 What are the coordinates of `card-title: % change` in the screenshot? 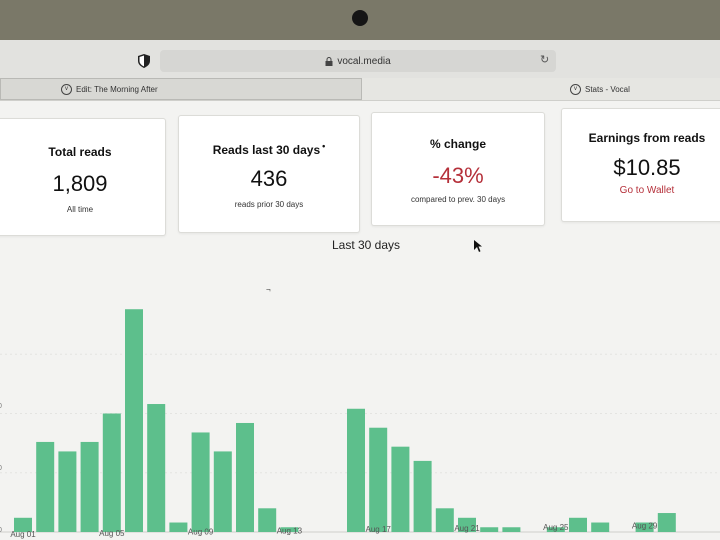 It's located at (457, 144).